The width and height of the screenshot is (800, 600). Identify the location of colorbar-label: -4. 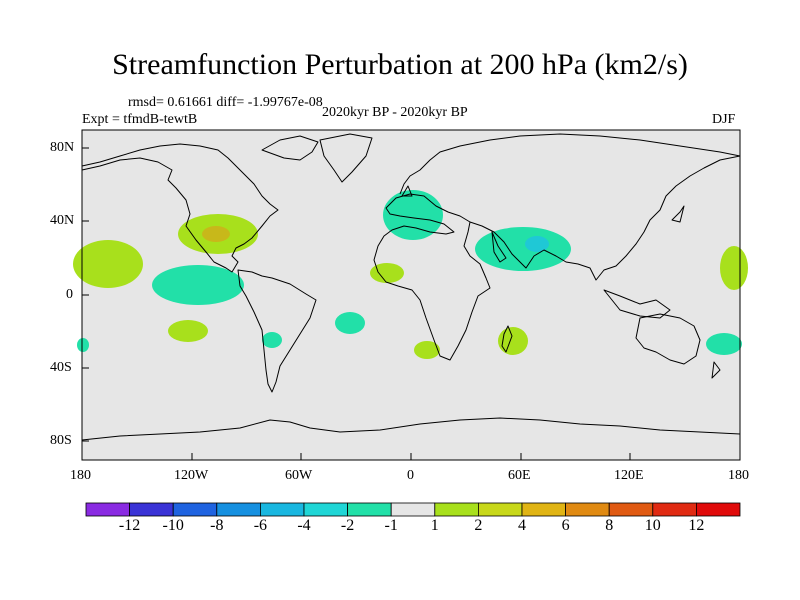
(304, 525).